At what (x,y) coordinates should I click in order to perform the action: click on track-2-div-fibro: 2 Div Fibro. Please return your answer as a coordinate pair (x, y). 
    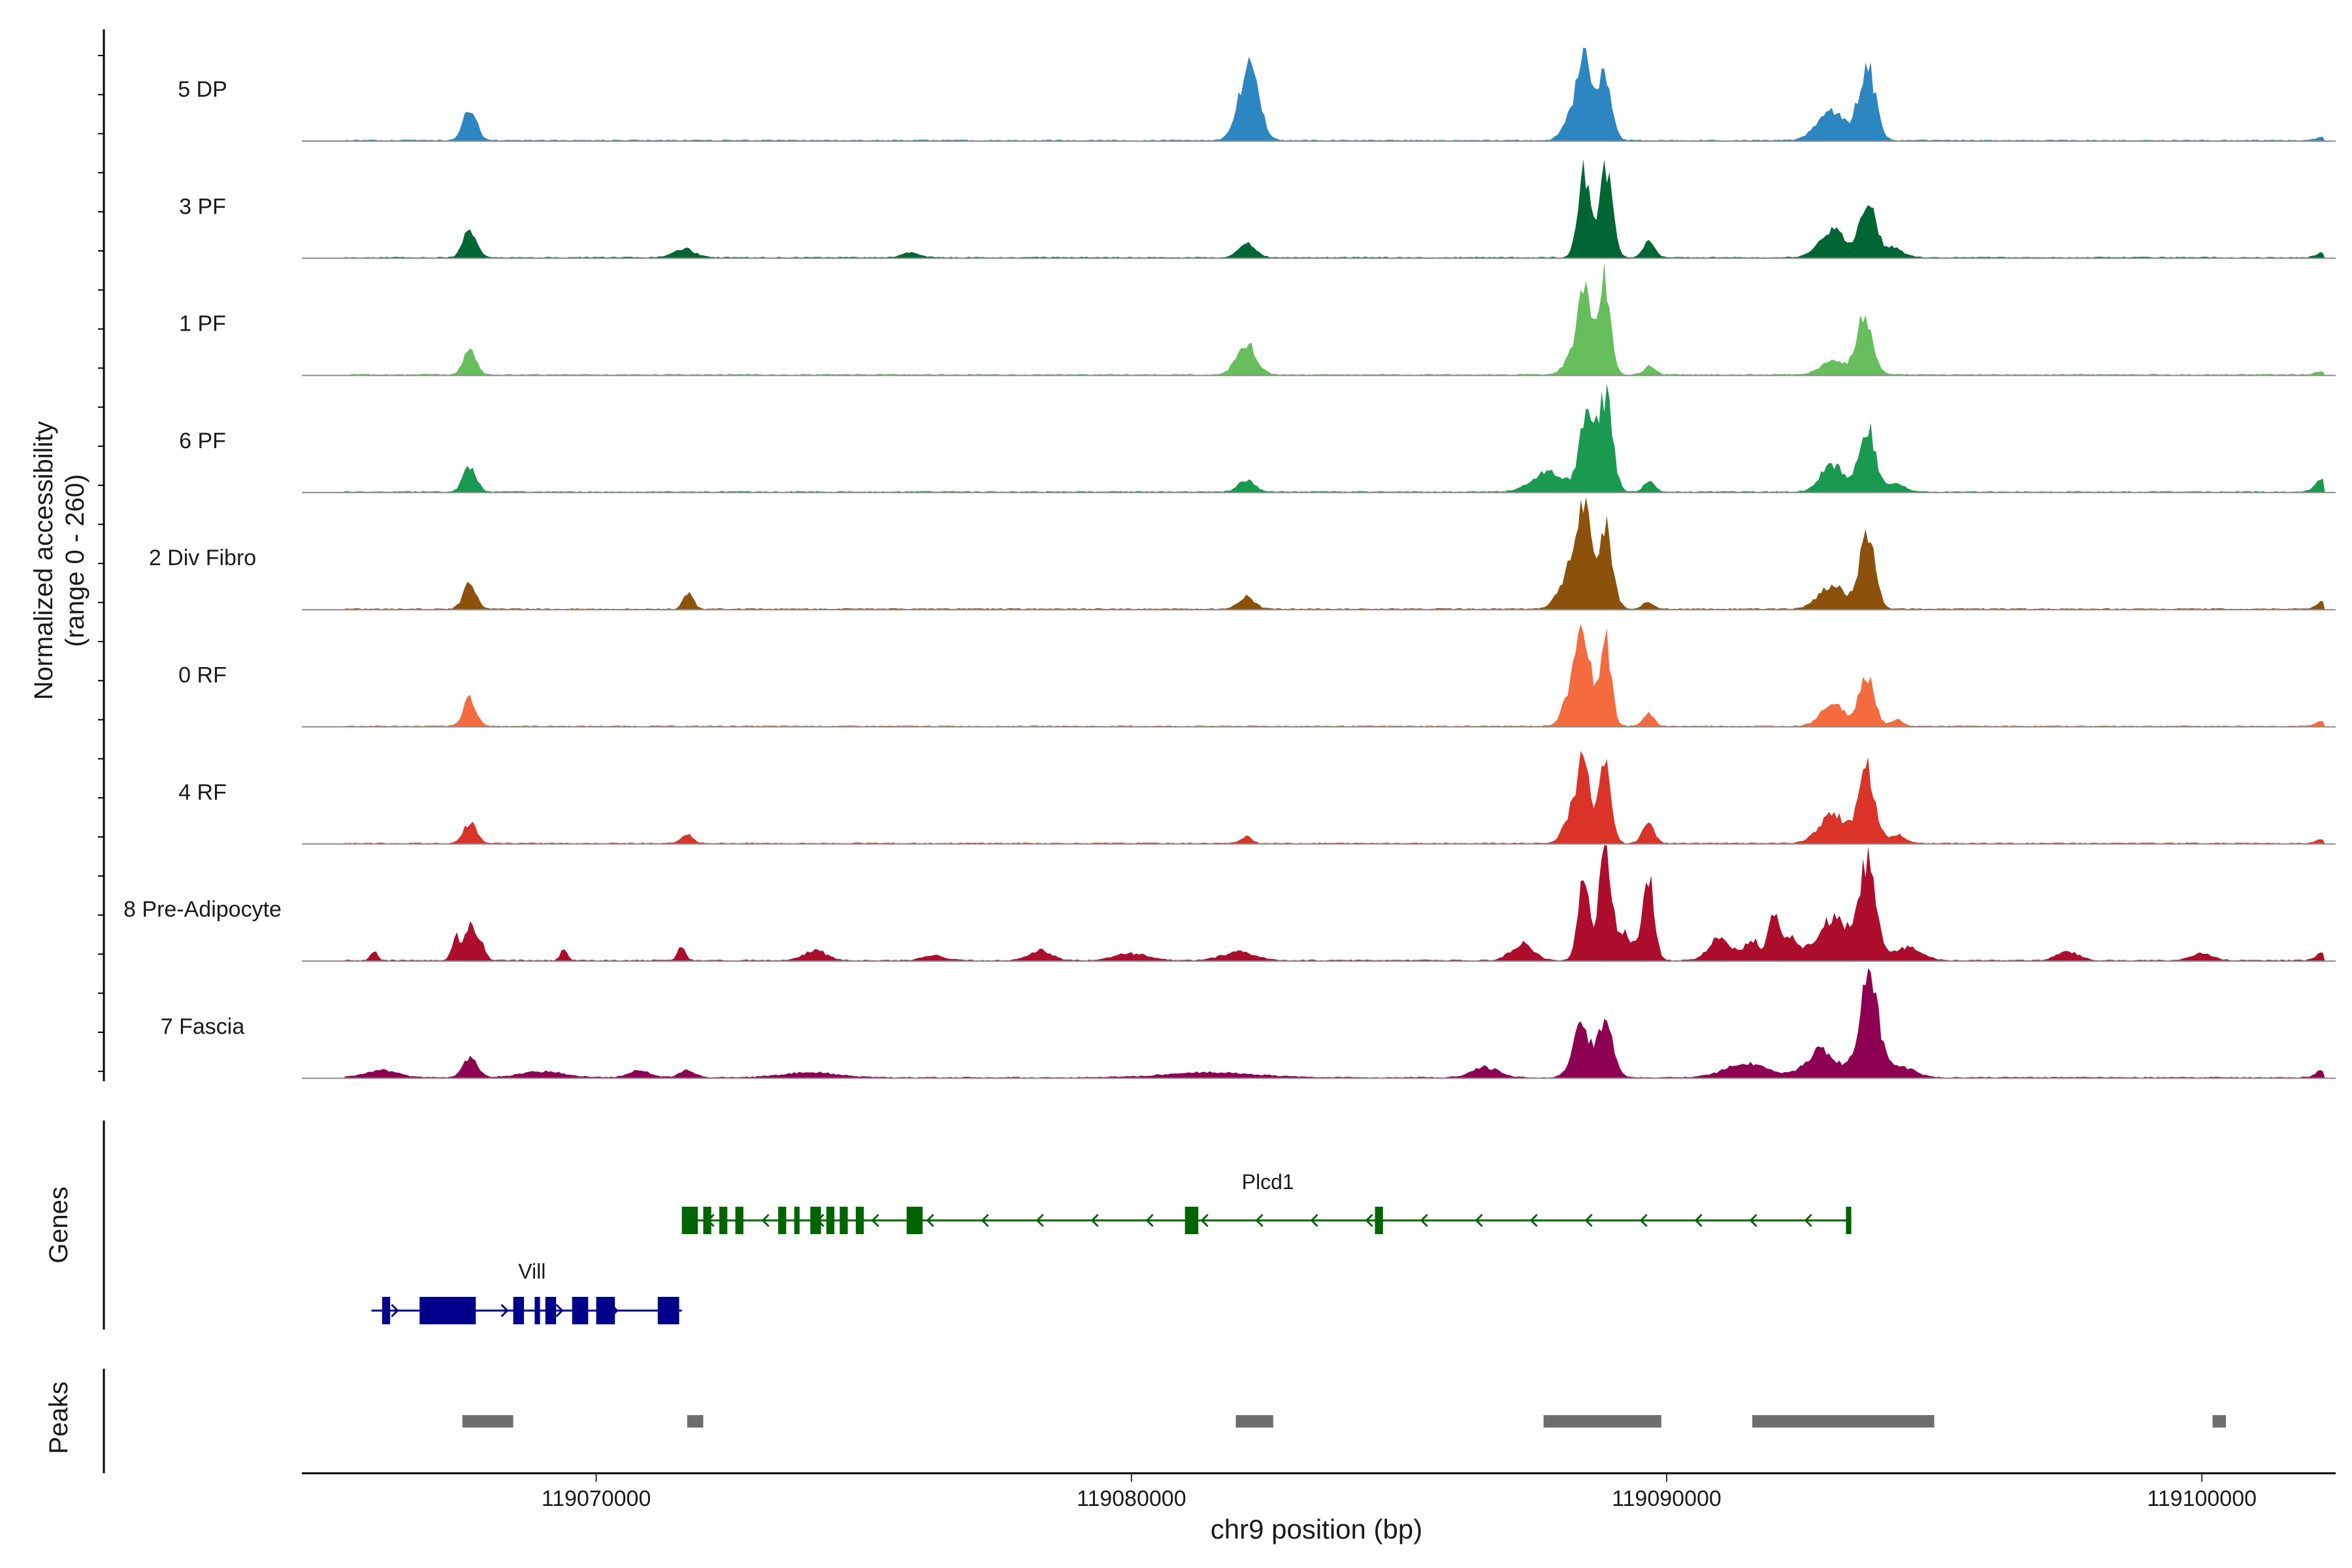
    Looking at the image, I should click on (1242, 554).